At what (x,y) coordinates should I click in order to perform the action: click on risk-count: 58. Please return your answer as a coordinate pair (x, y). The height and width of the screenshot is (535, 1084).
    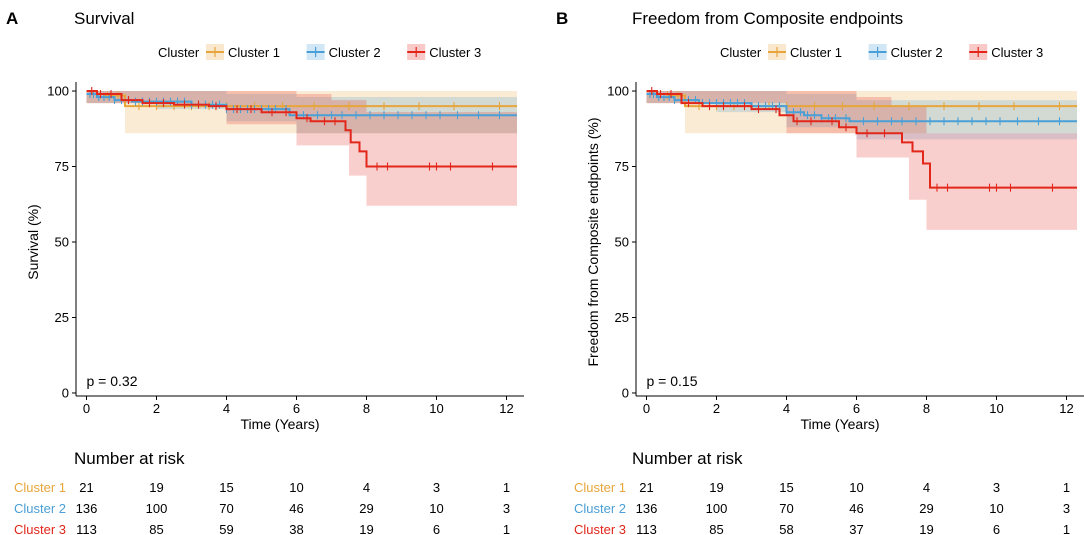
    Looking at the image, I should click on (786, 528).